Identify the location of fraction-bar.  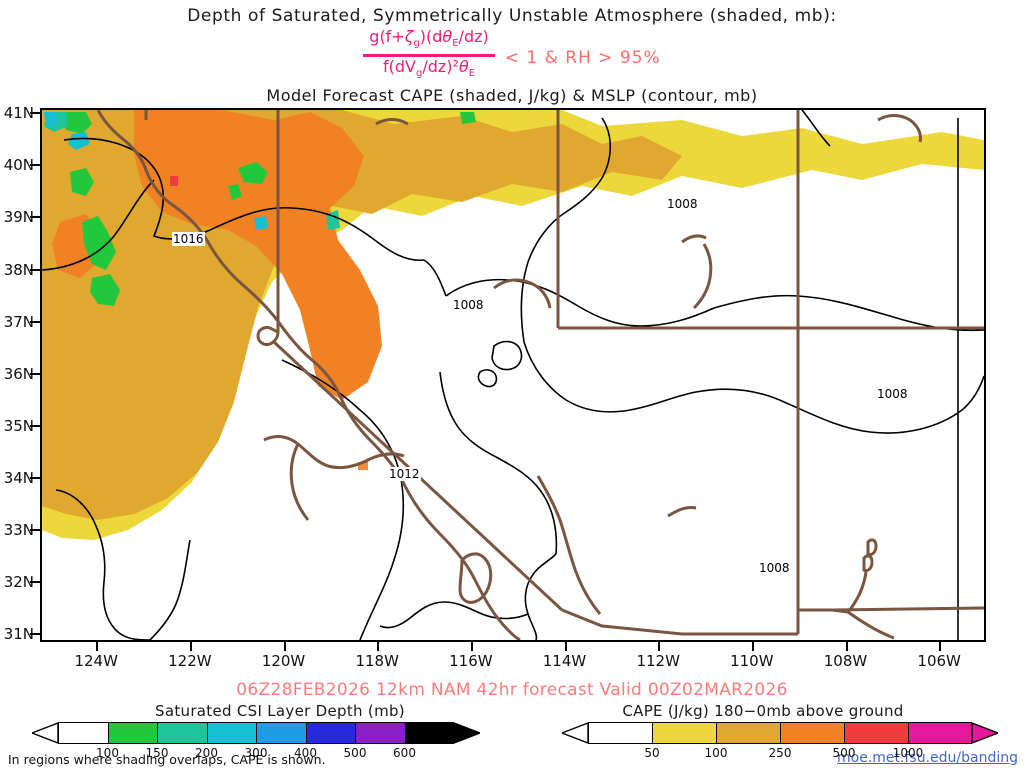
(429, 56).